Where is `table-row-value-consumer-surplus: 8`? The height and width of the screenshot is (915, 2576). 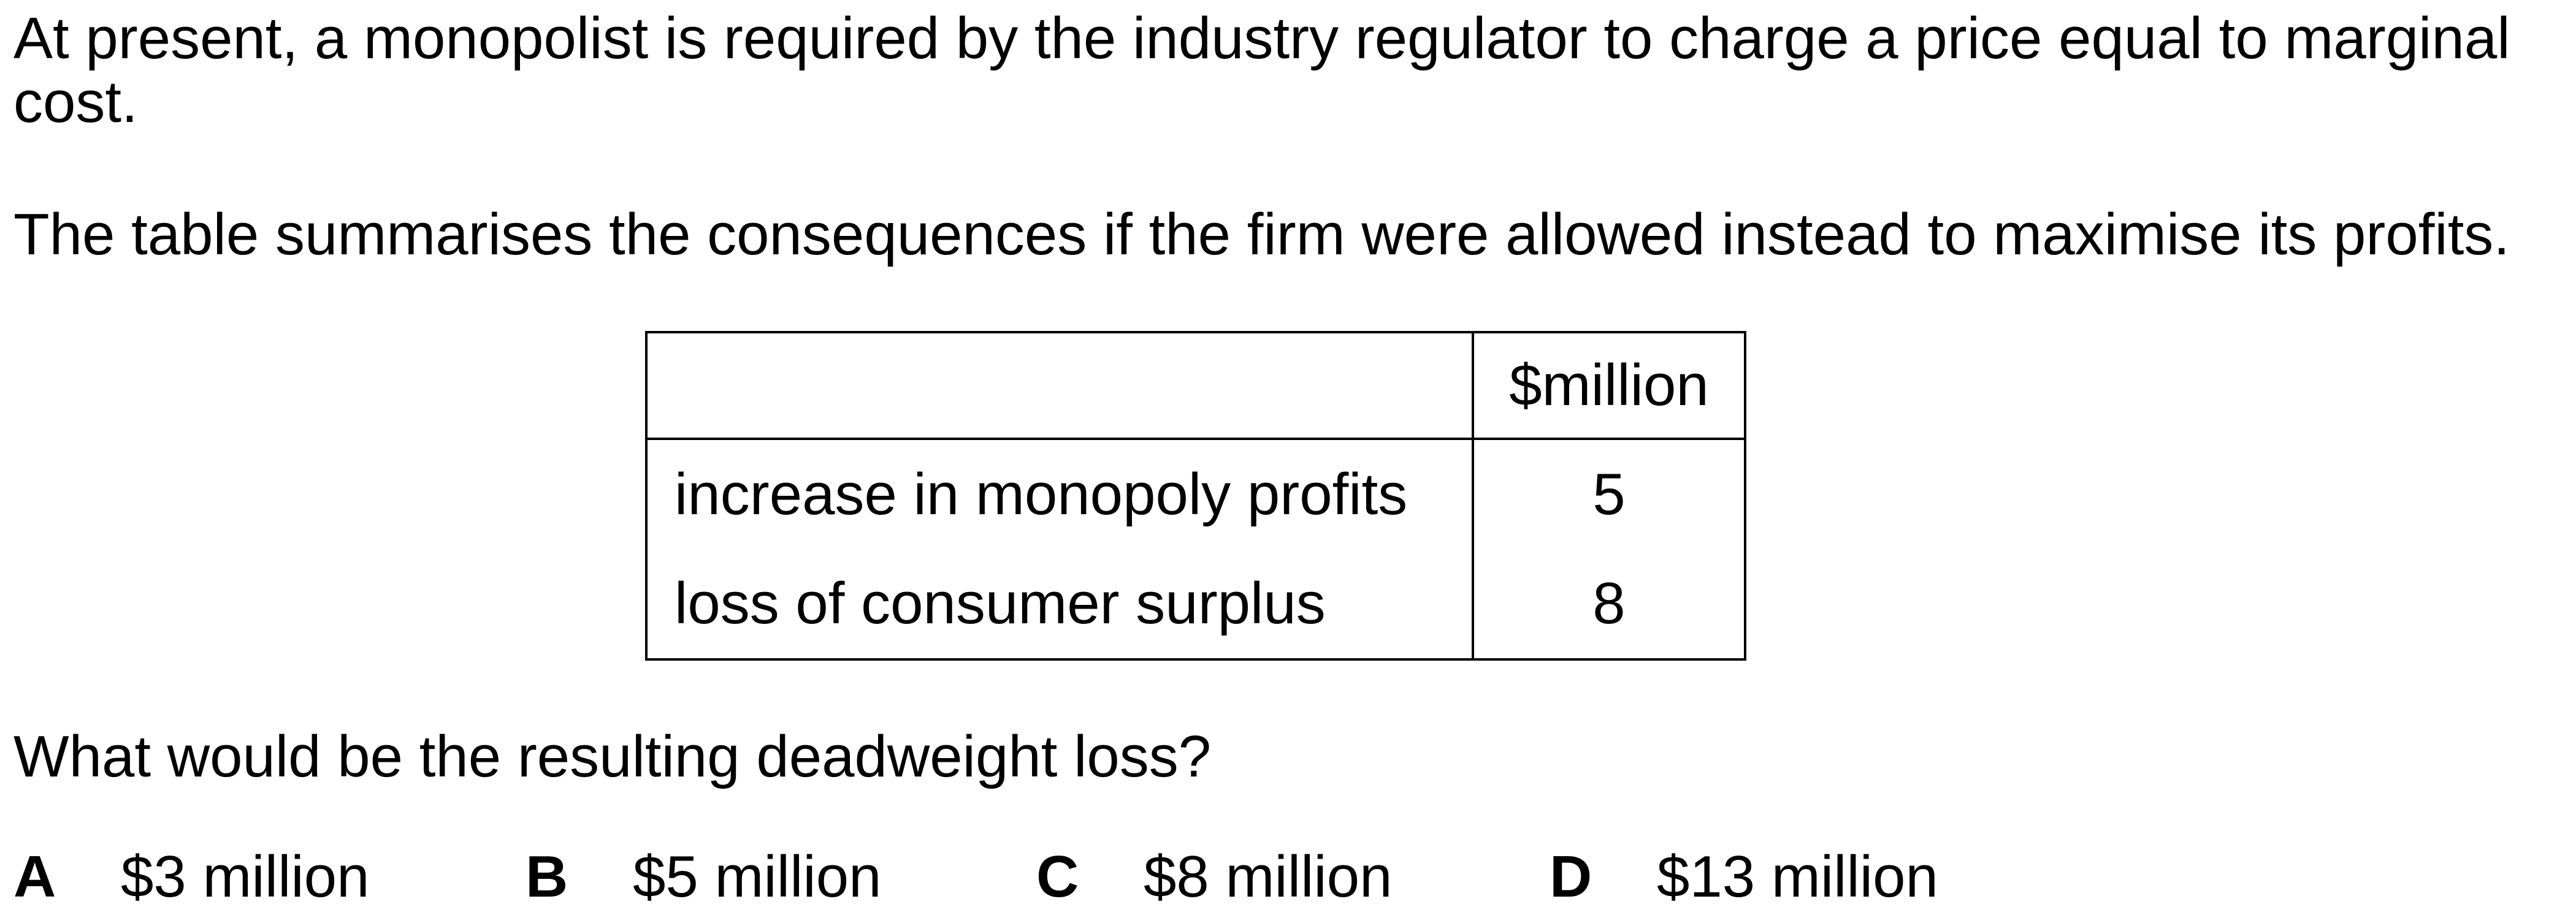 table-row-value-consumer-surplus: 8 is located at coordinates (1609, 603).